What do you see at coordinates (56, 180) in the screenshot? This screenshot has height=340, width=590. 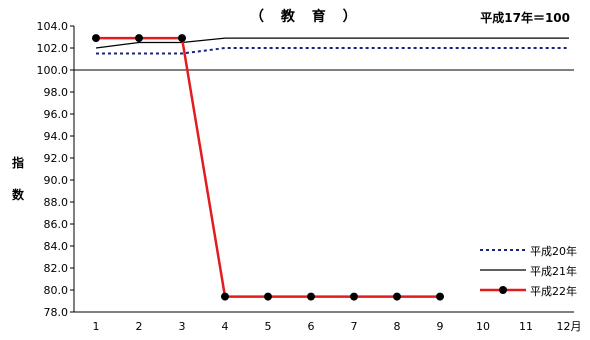 I see `y-tick-label-6: 90.0` at bounding box center [56, 180].